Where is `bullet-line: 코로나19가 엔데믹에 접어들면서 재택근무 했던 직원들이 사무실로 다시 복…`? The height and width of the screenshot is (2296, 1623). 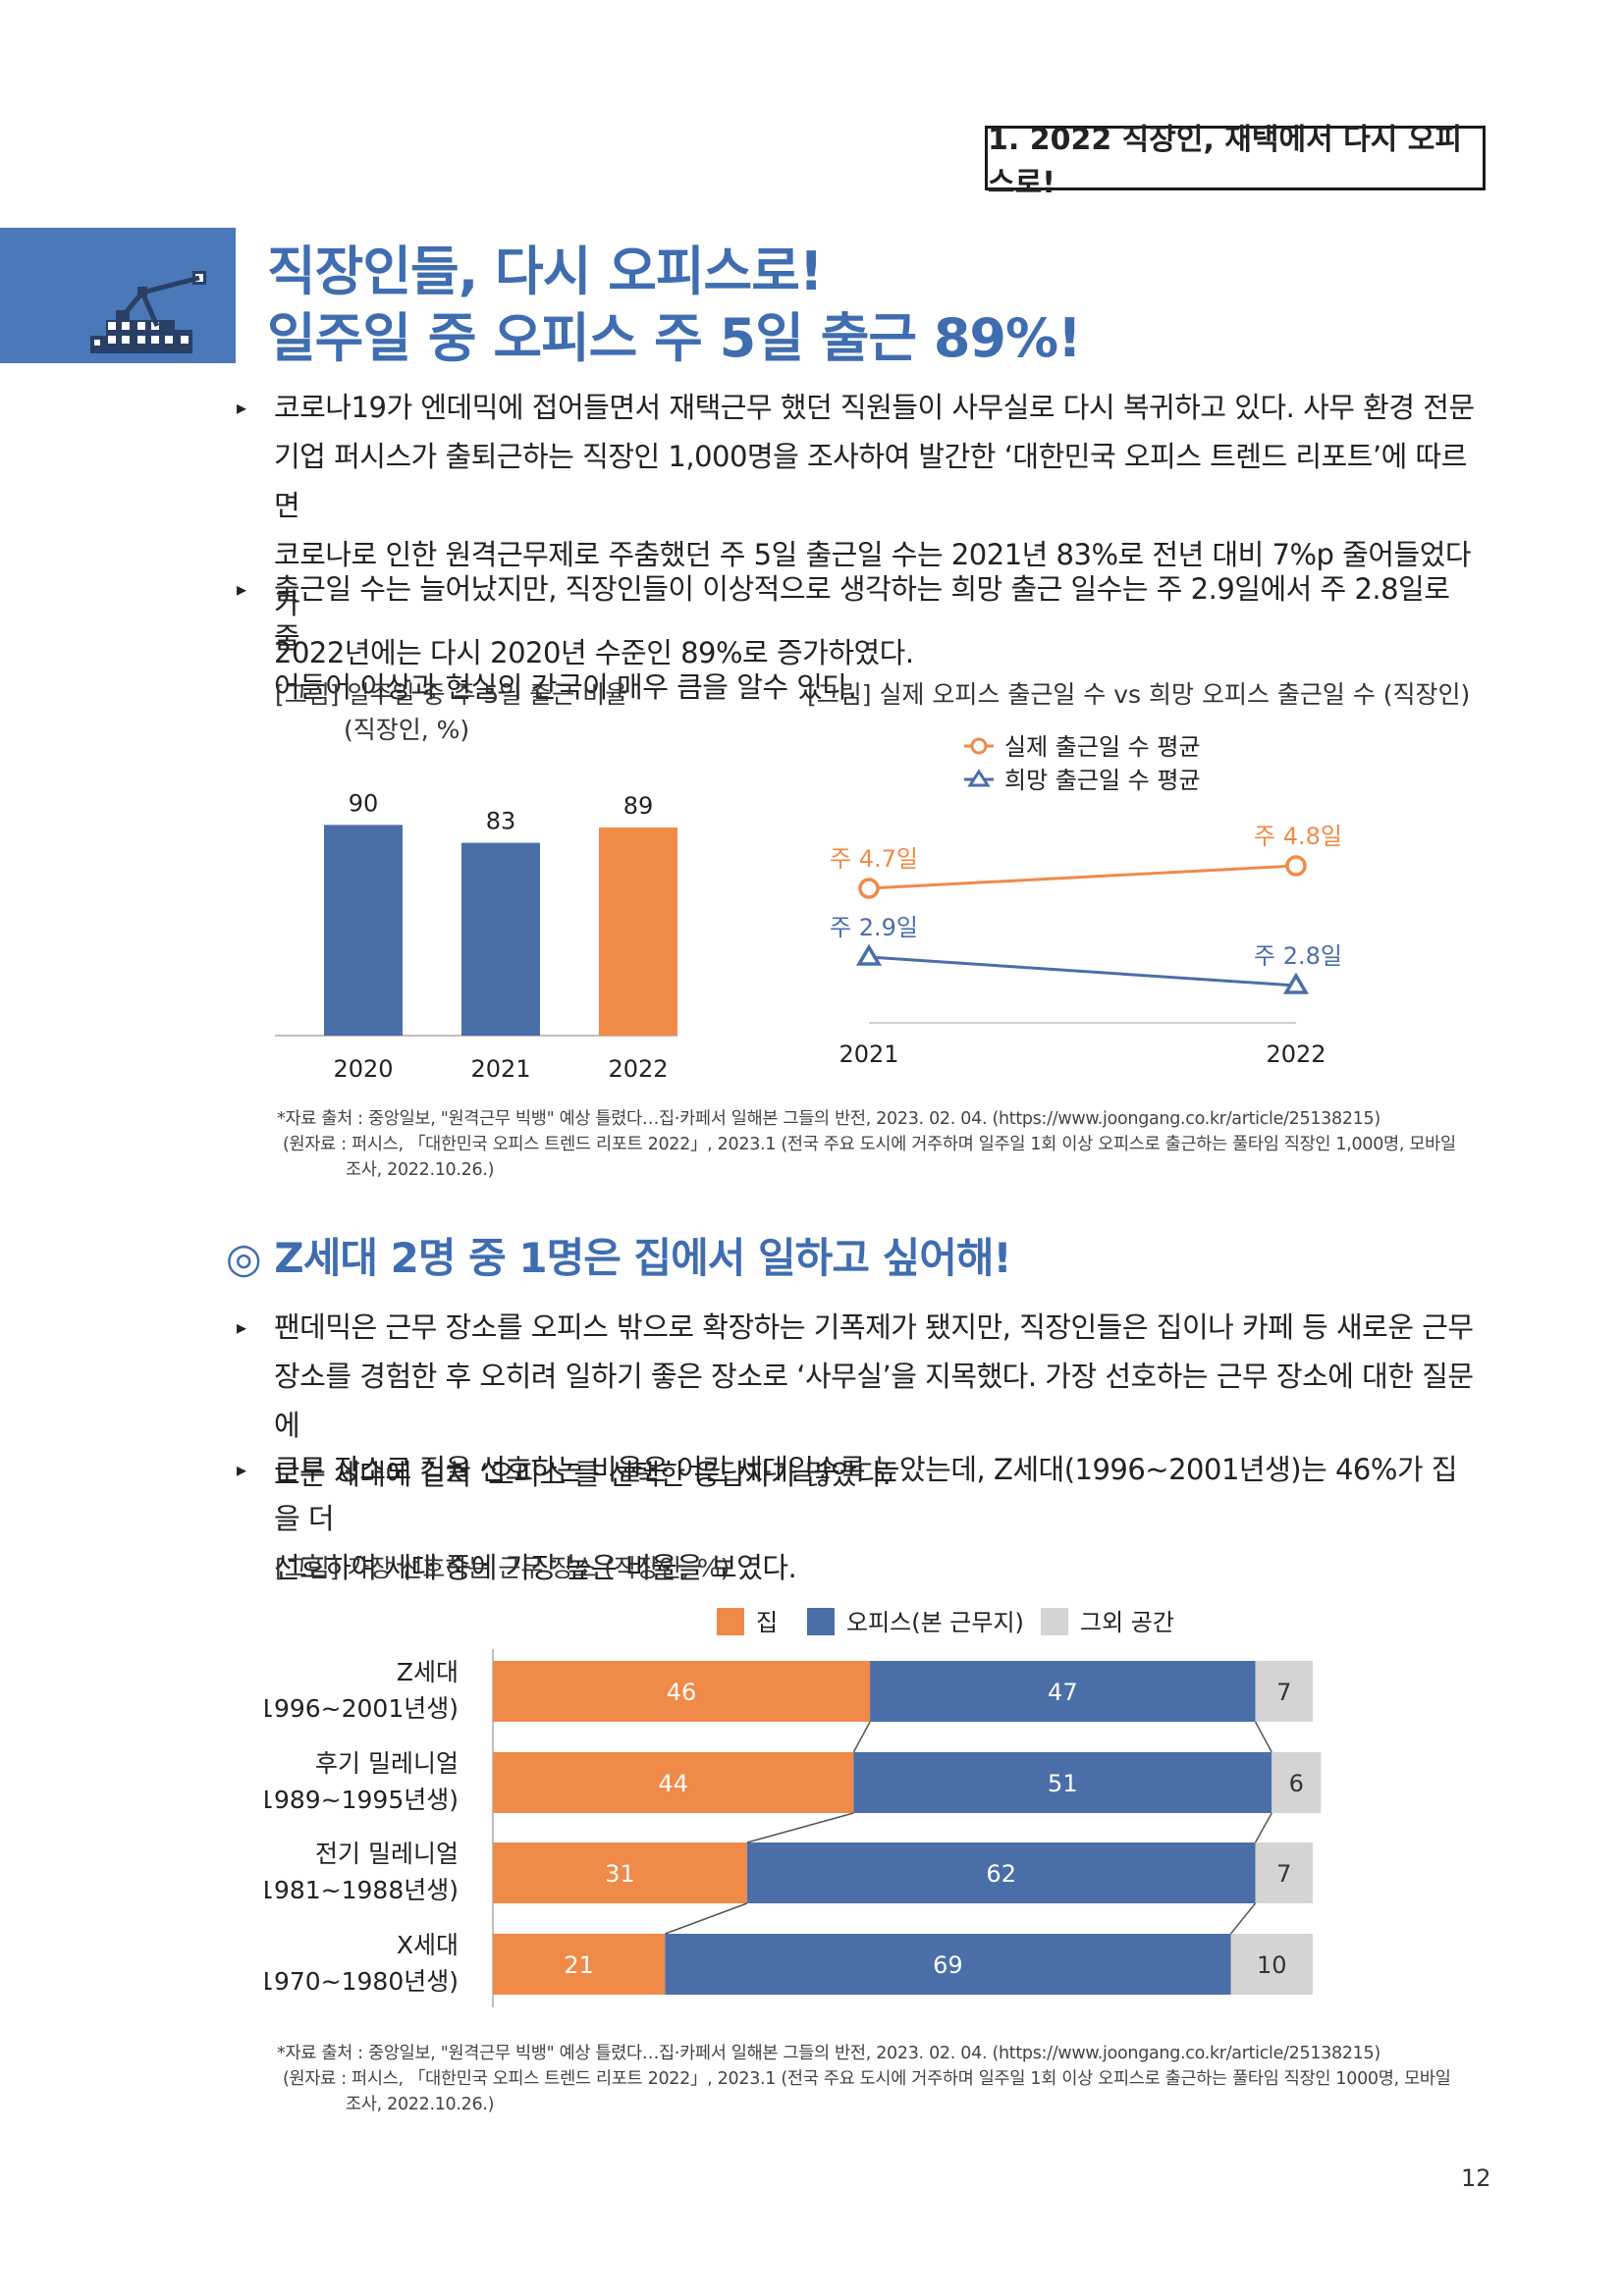 bullet-line: 코로나19가 엔데믹에 접어들면서 재택근무 했던 직원들이 사무실로 다시 복… is located at coordinates (874, 407).